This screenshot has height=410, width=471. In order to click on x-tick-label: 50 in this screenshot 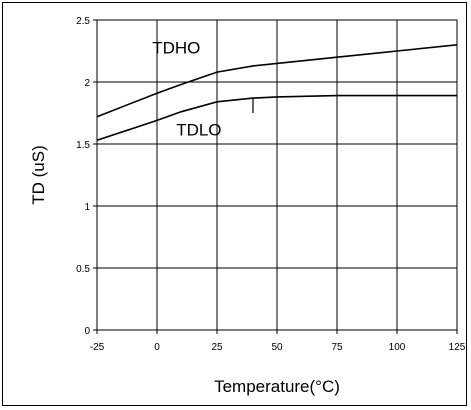, I will do `click(277, 347)`.